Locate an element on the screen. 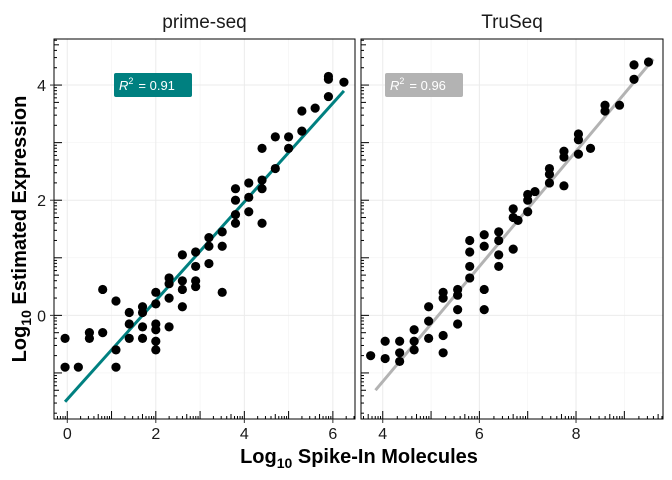  y-axis-title: Log10 Estimated Expression is located at coordinates (21, 229).